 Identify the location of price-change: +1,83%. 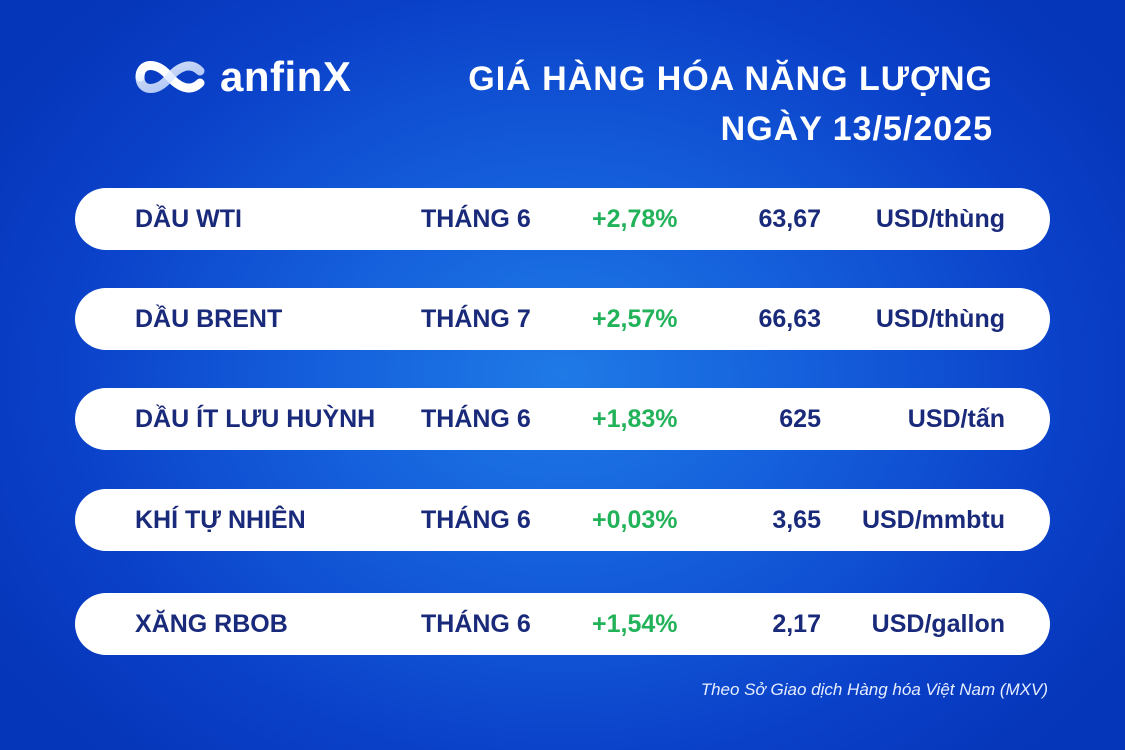
(635, 419).